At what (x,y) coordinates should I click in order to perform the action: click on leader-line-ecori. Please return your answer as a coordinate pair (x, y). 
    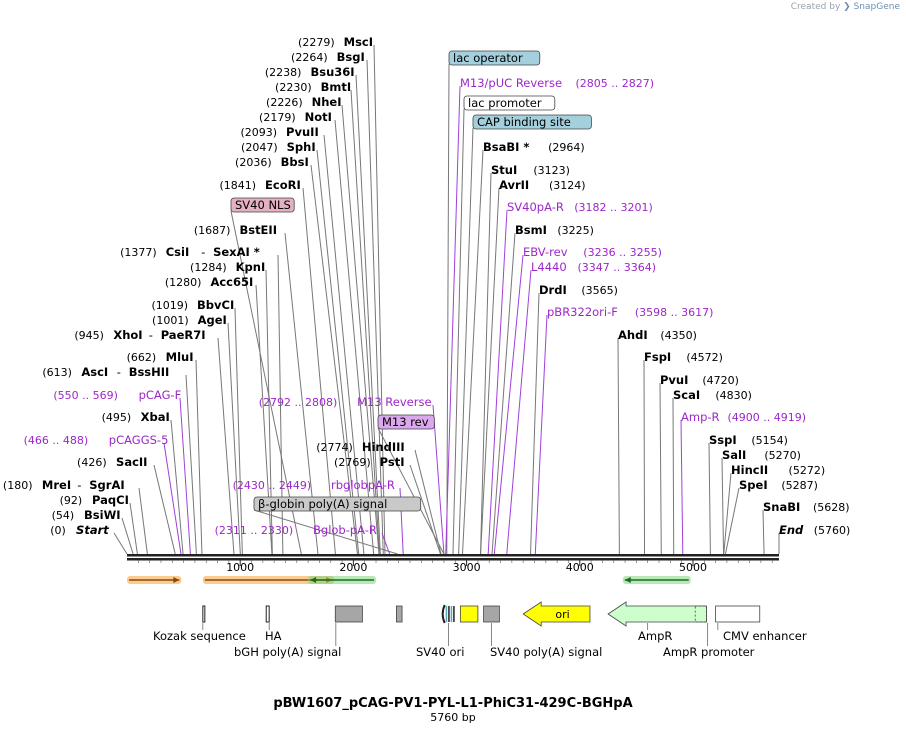
    Looking at the image, I should click on (319, 371).